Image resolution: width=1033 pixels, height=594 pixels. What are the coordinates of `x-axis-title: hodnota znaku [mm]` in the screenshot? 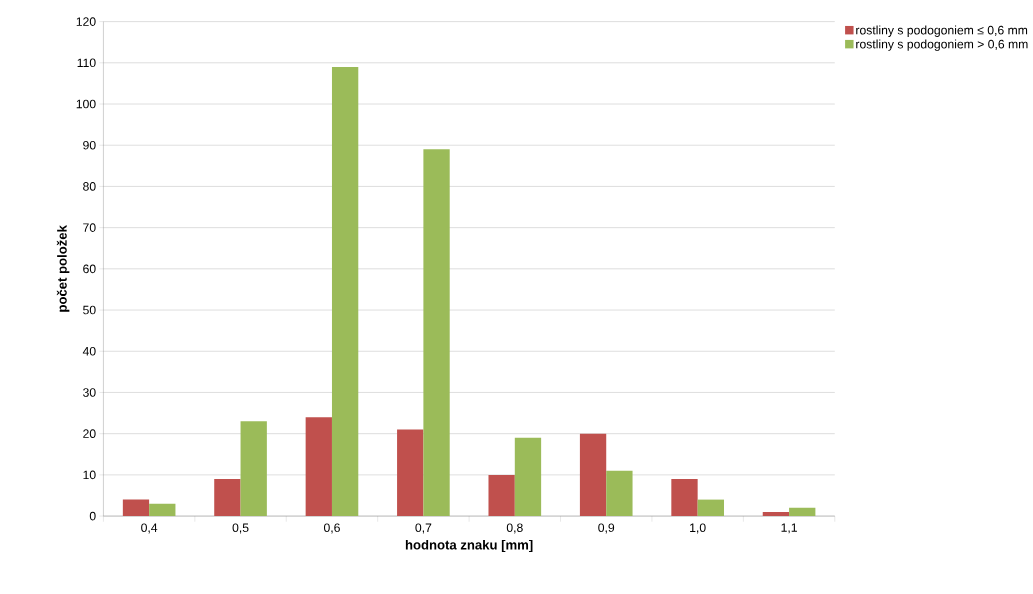 It's located at (469, 546).